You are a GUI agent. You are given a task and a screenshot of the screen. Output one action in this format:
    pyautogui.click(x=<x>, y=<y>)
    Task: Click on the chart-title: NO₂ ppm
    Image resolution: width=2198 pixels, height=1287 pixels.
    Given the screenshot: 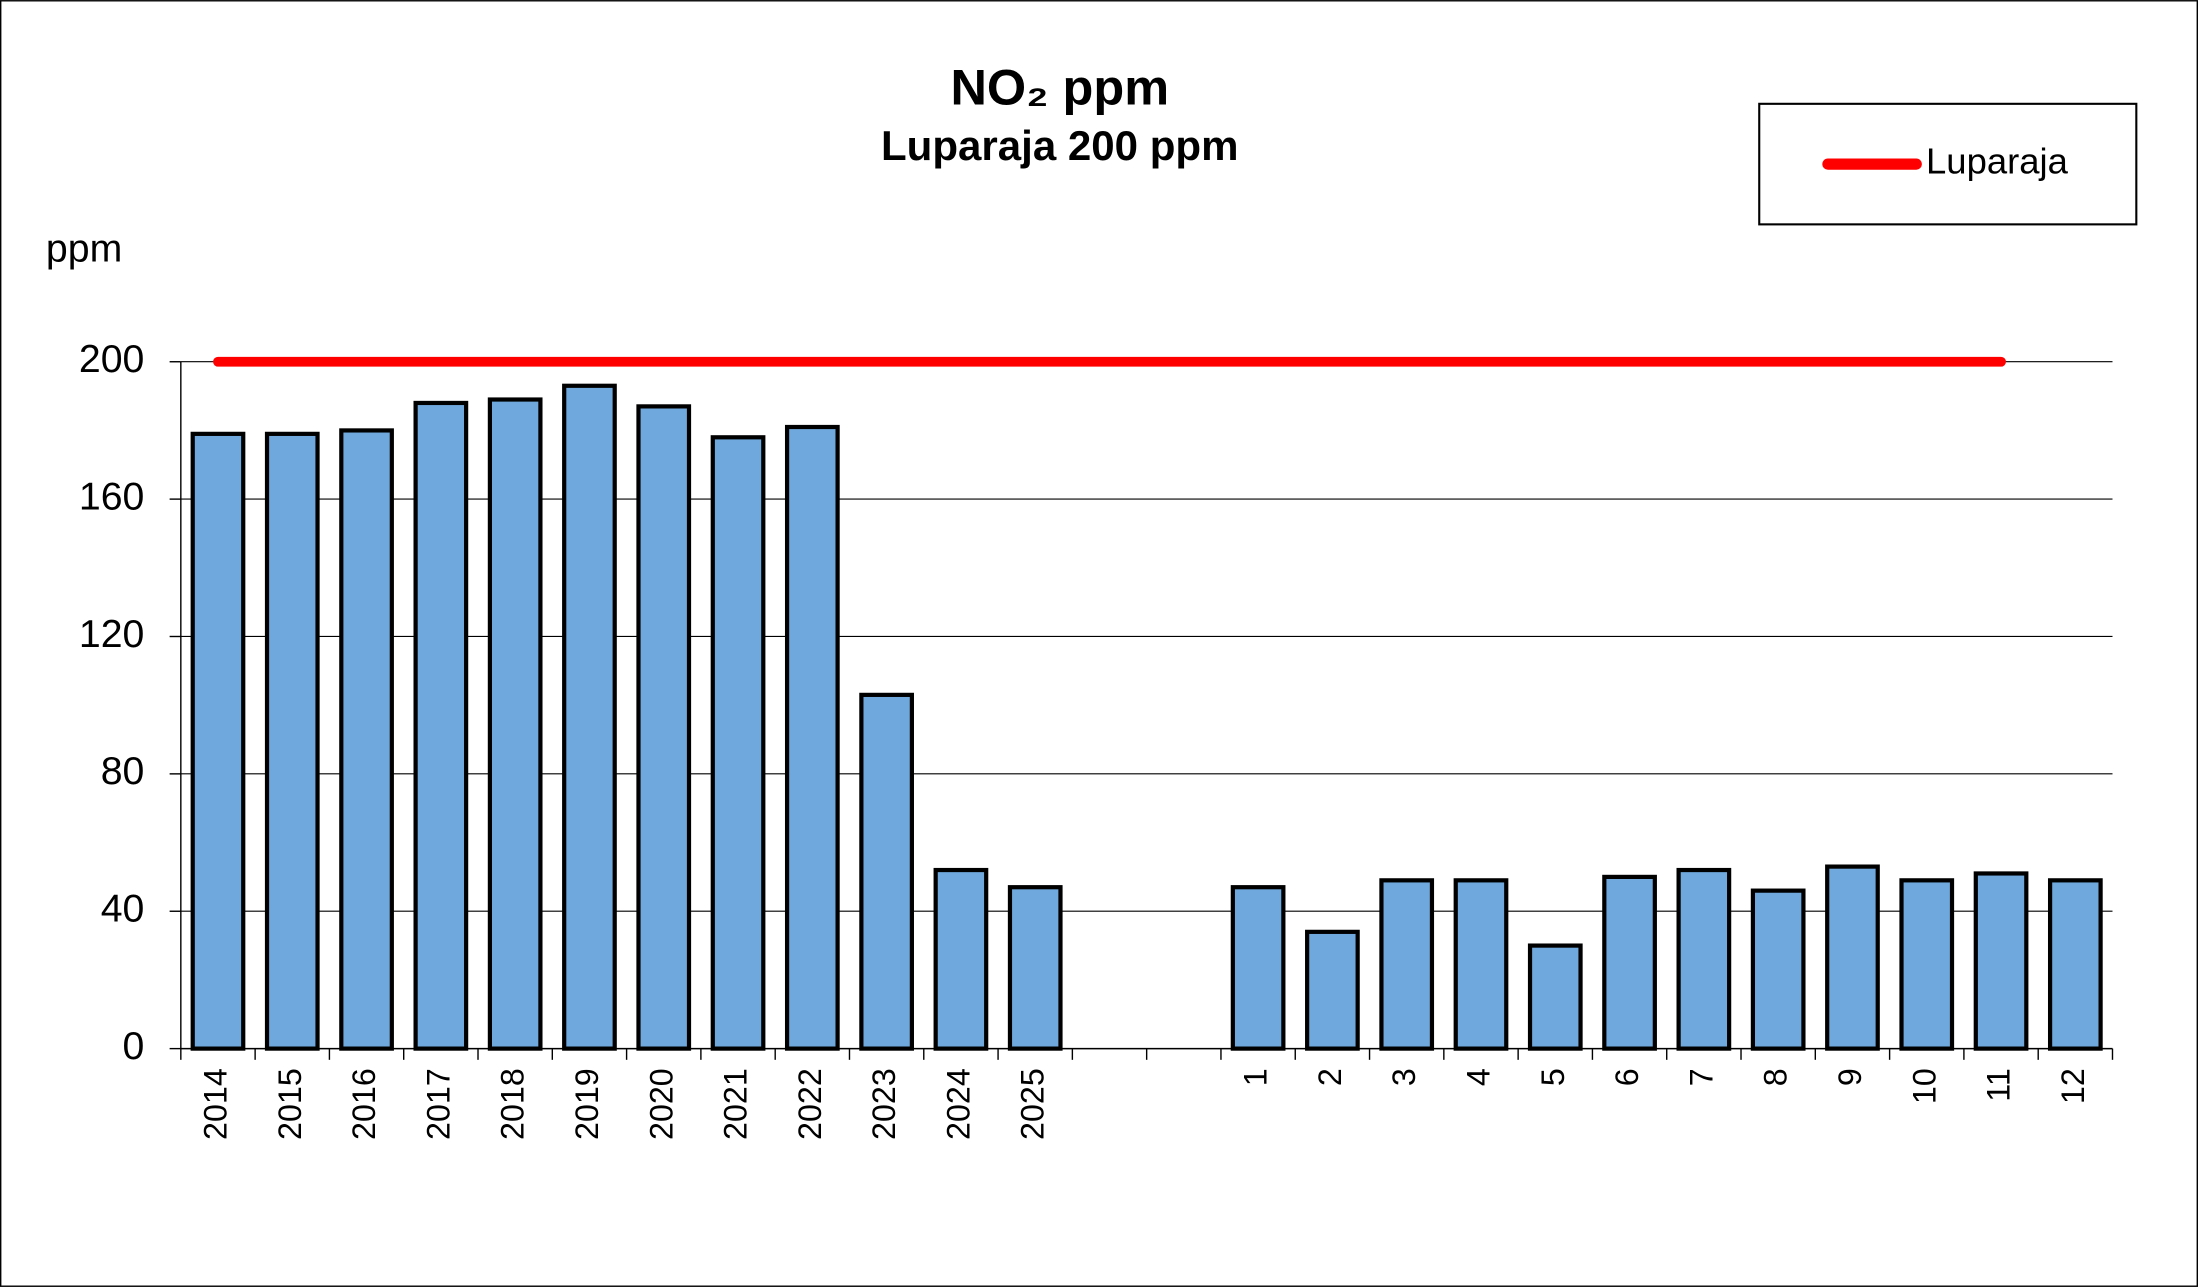 What is the action you would take?
    pyautogui.click(x=1059, y=87)
    